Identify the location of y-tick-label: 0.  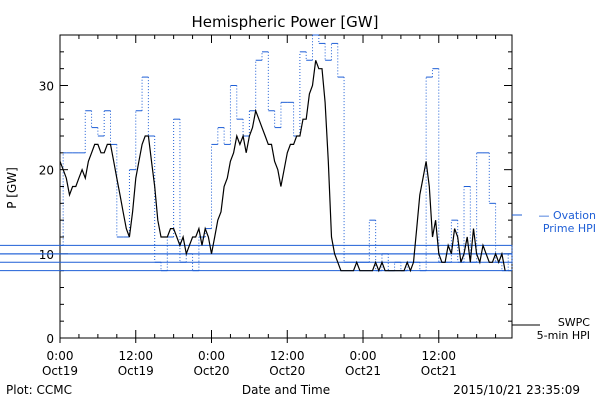
(50, 339).